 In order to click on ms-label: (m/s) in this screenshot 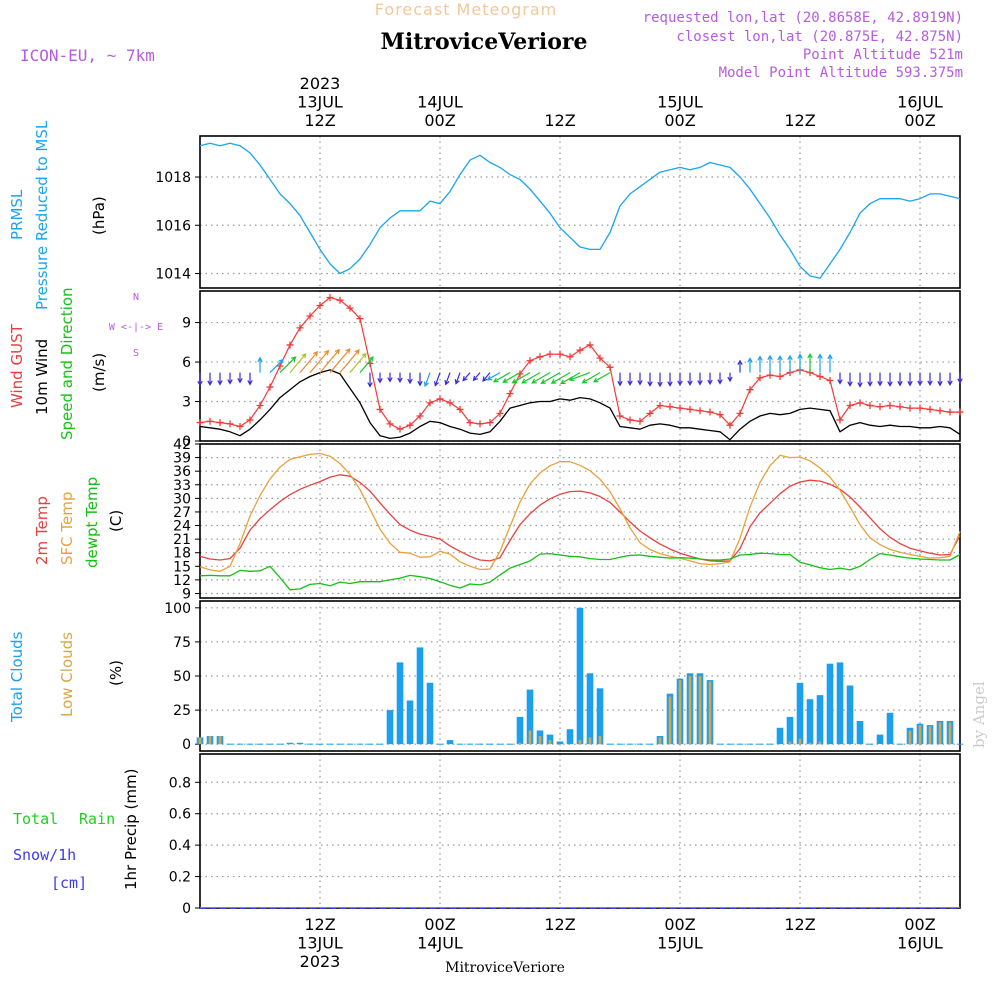, I will do `click(99, 372)`.